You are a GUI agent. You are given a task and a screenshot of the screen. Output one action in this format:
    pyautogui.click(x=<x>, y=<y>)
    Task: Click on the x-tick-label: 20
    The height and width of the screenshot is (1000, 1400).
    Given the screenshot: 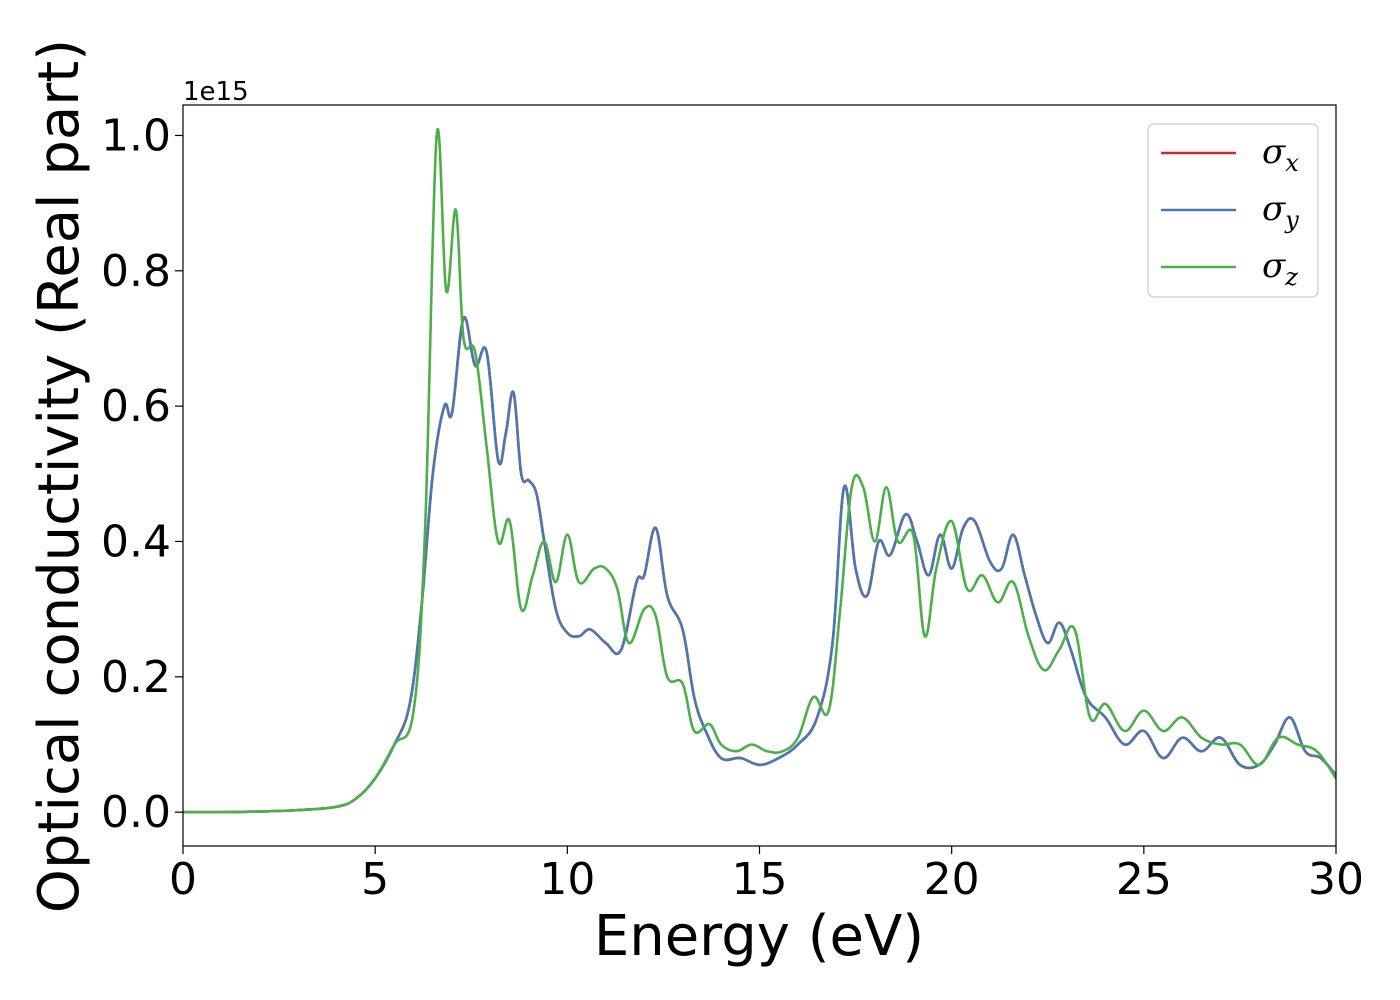 What is the action you would take?
    pyautogui.click(x=952, y=879)
    